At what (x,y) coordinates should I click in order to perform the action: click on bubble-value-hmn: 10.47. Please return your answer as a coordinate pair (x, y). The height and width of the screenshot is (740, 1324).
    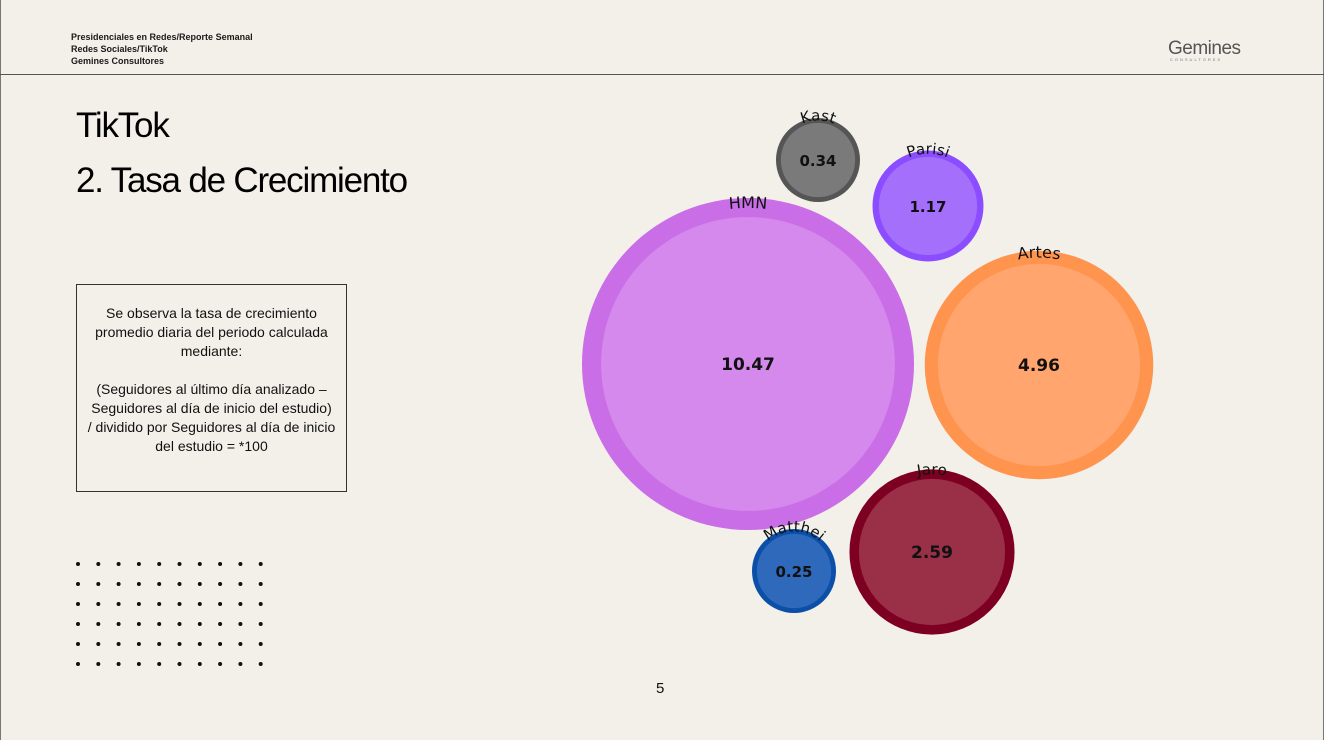
    Looking at the image, I should click on (748, 365).